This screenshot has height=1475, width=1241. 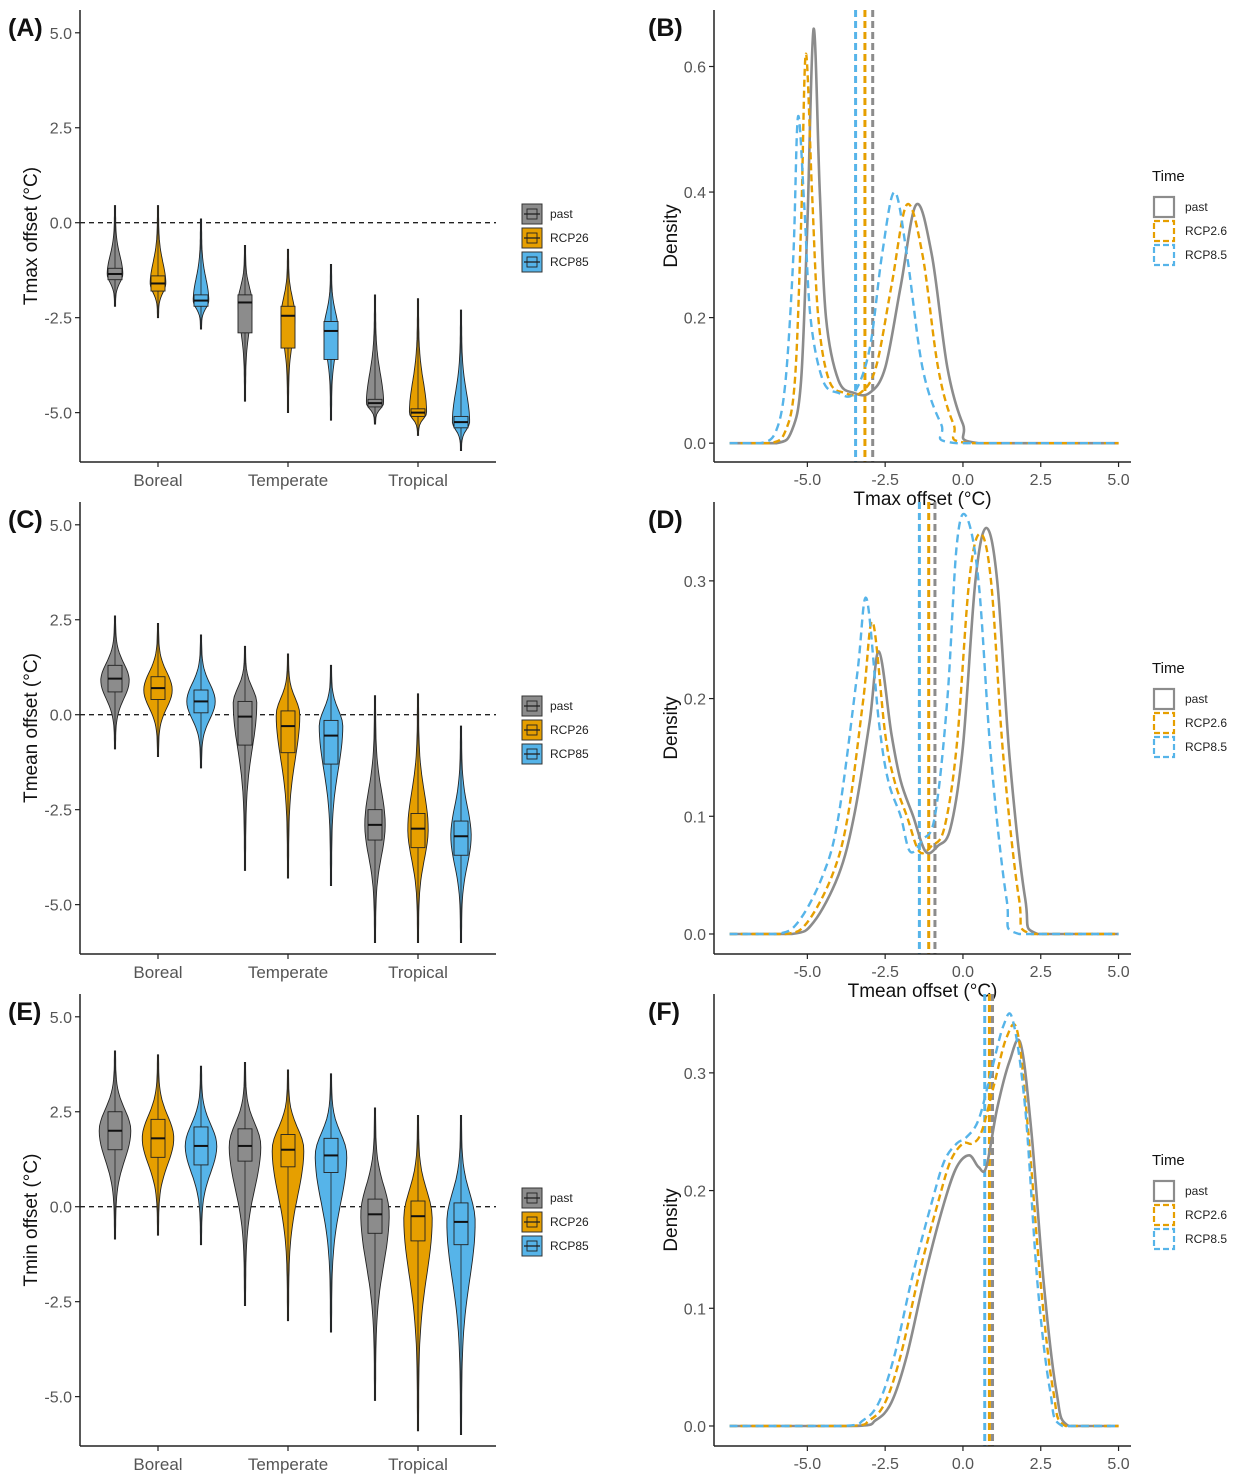 What do you see at coordinates (808, 1464) in the screenshot?
I see `x-tick-label: -5.0` at bounding box center [808, 1464].